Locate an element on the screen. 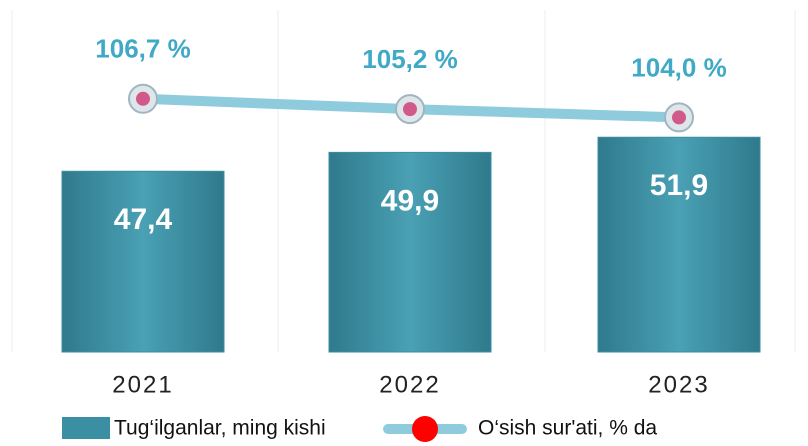 This screenshot has width=808, height=446. line-value-label: 105,2 % is located at coordinates (409, 59).